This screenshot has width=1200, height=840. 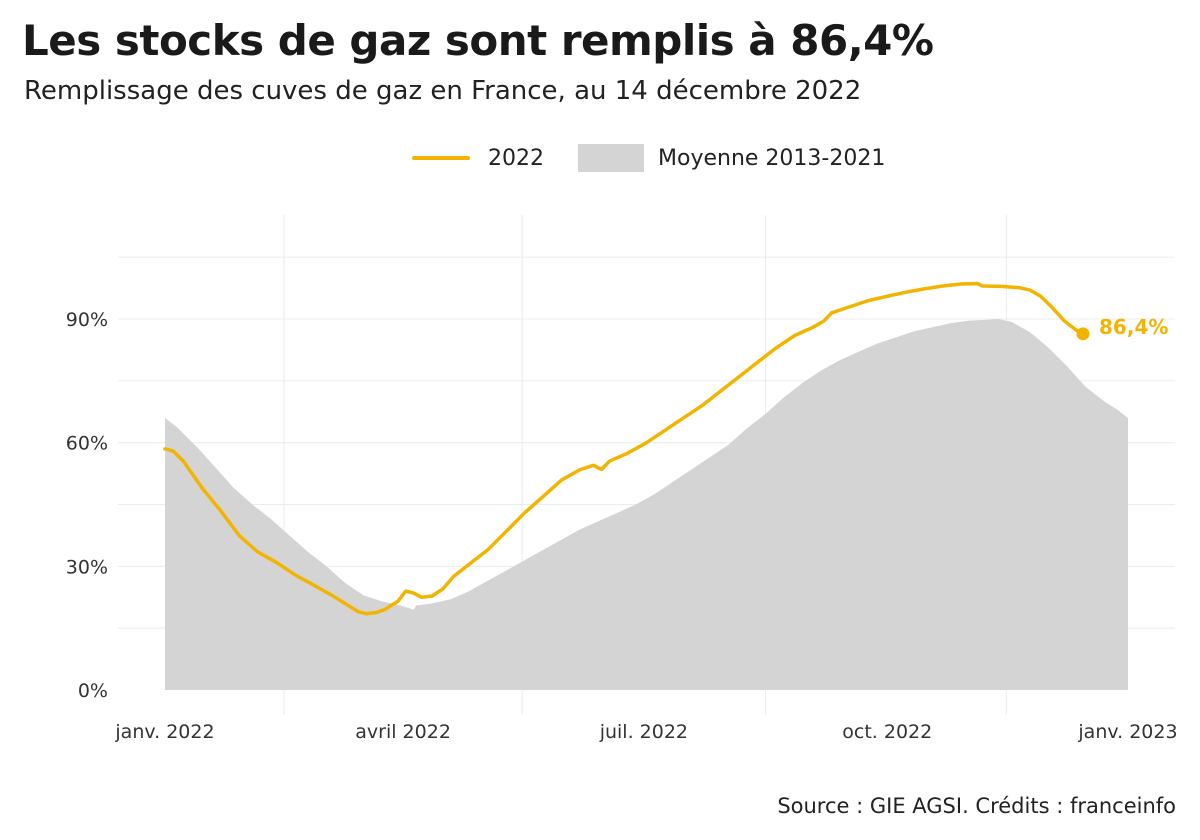 What do you see at coordinates (87, 567) in the screenshot?
I see `y-tick-label: 30%` at bounding box center [87, 567].